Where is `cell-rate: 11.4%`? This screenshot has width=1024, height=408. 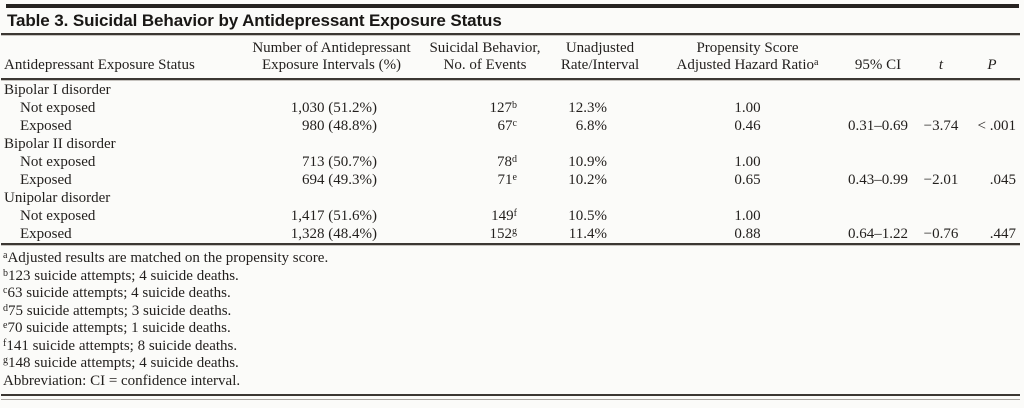
cell-rate: 11.4% is located at coordinates (587, 234).